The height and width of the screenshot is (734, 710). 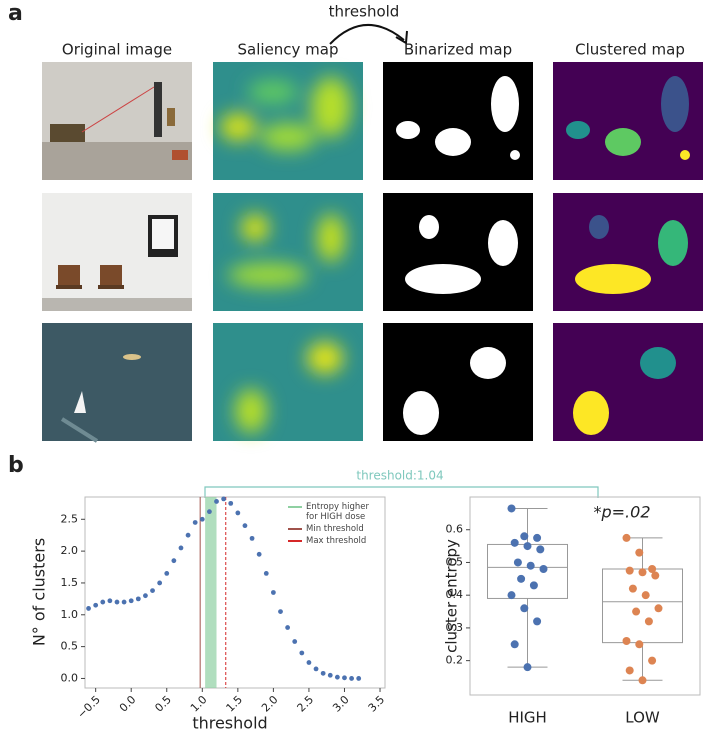 What do you see at coordinates (401, 37) in the screenshot?
I see `arrow-head` at bounding box center [401, 37].